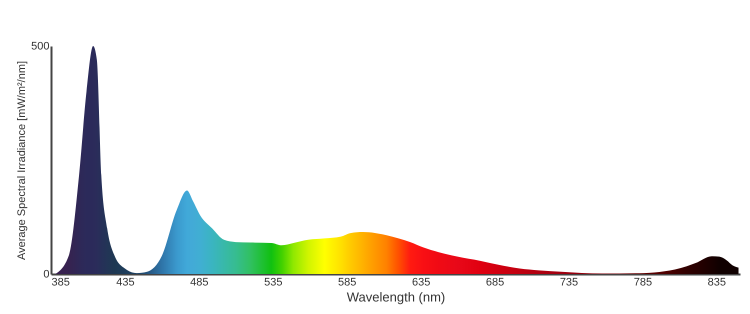 This screenshot has height=314, width=750. I want to click on y-axis-title: Average Spectral Irradiance [mW/m²/nm], so click(22, 160).